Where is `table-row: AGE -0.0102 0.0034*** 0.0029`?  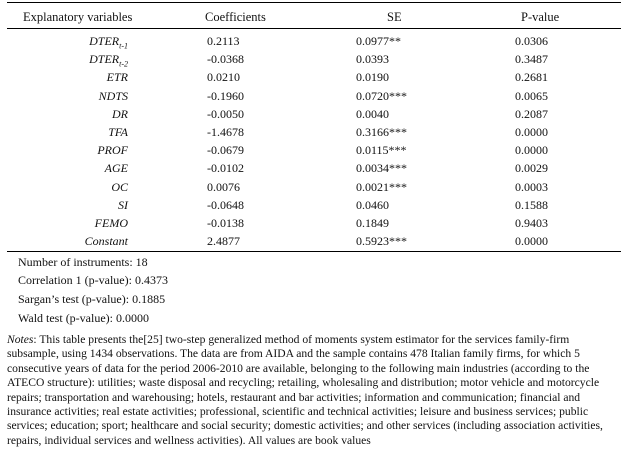 table-row: AGE -0.0102 0.0034*** 0.0029 is located at coordinates (313, 169).